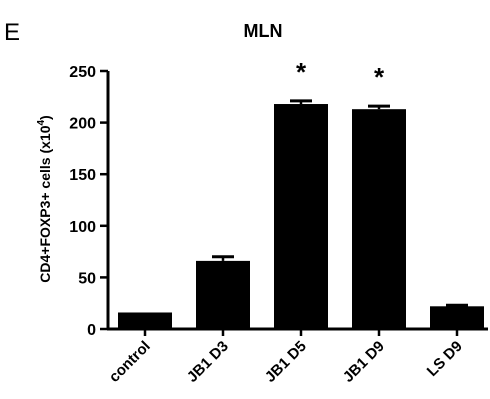 The image size is (490, 399). Describe the element at coordinates (82, 227) in the screenshot. I see `y-tick-label: 100` at that location.